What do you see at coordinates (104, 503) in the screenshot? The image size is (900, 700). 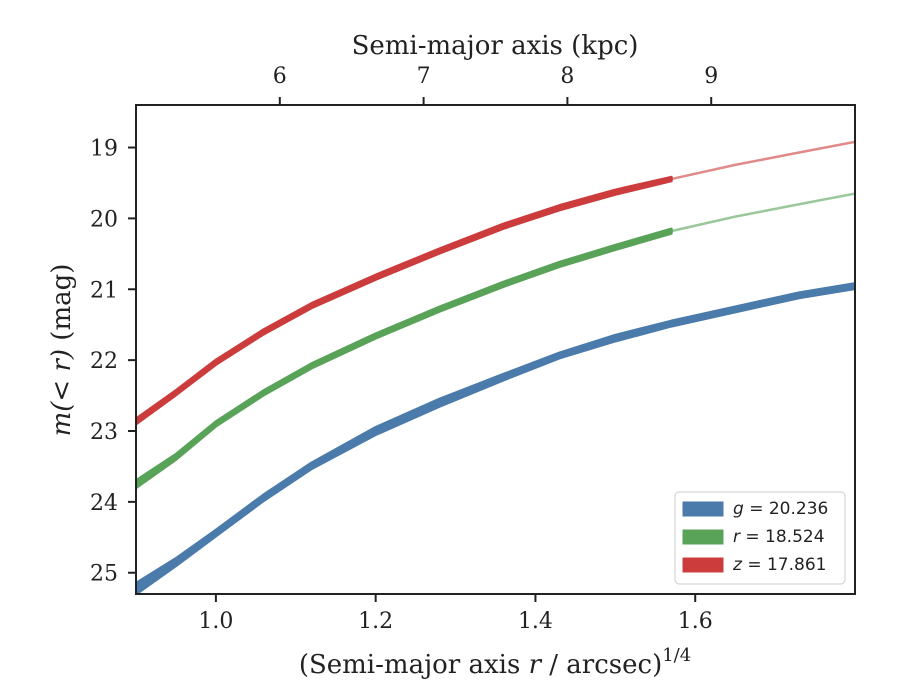 I see `y-tick-label: 24` at bounding box center [104, 503].